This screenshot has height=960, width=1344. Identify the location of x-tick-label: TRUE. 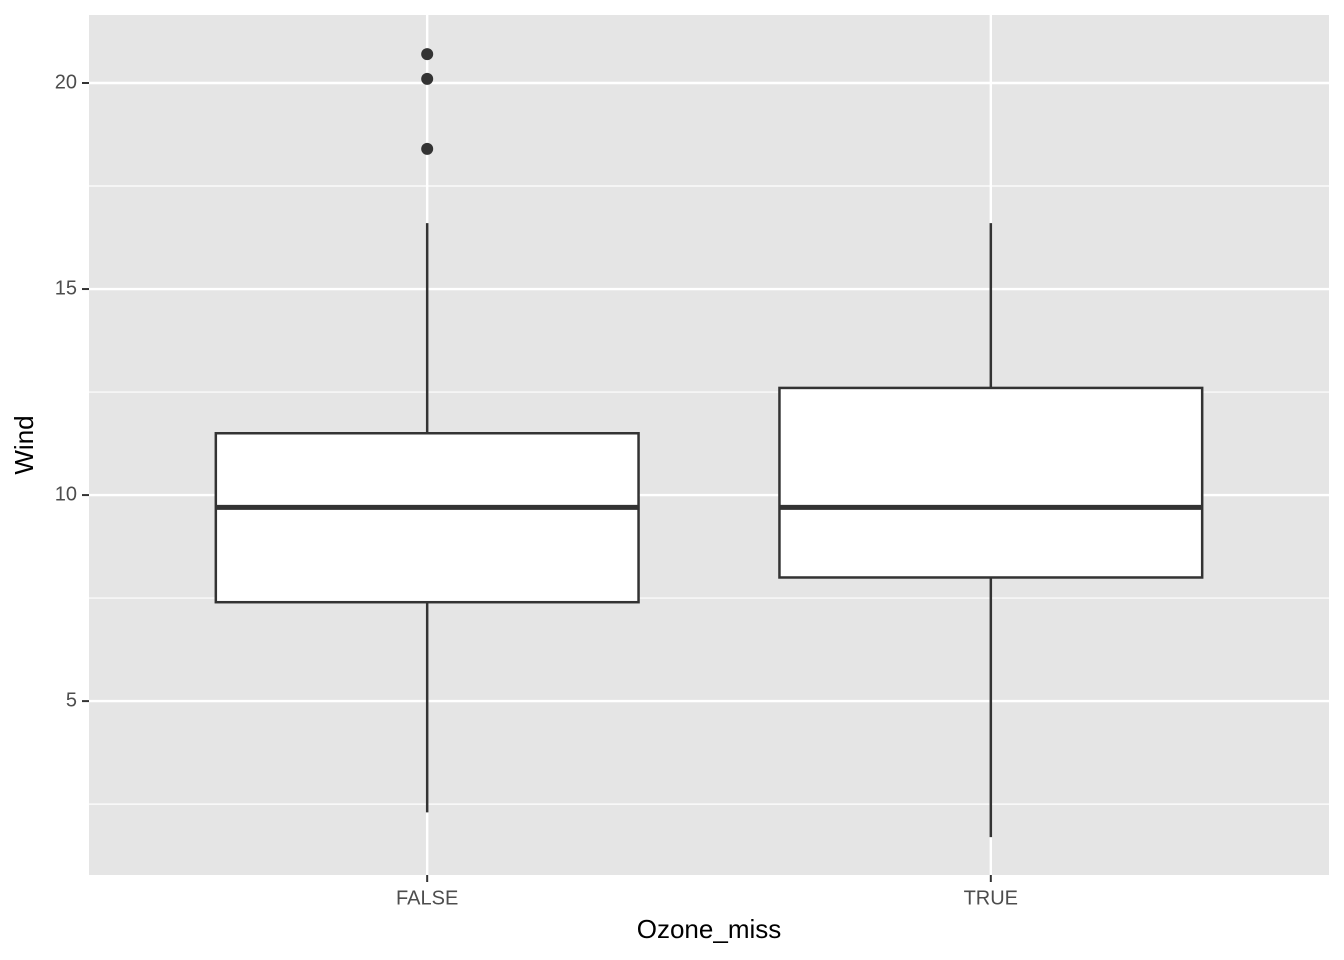
(991, 898).